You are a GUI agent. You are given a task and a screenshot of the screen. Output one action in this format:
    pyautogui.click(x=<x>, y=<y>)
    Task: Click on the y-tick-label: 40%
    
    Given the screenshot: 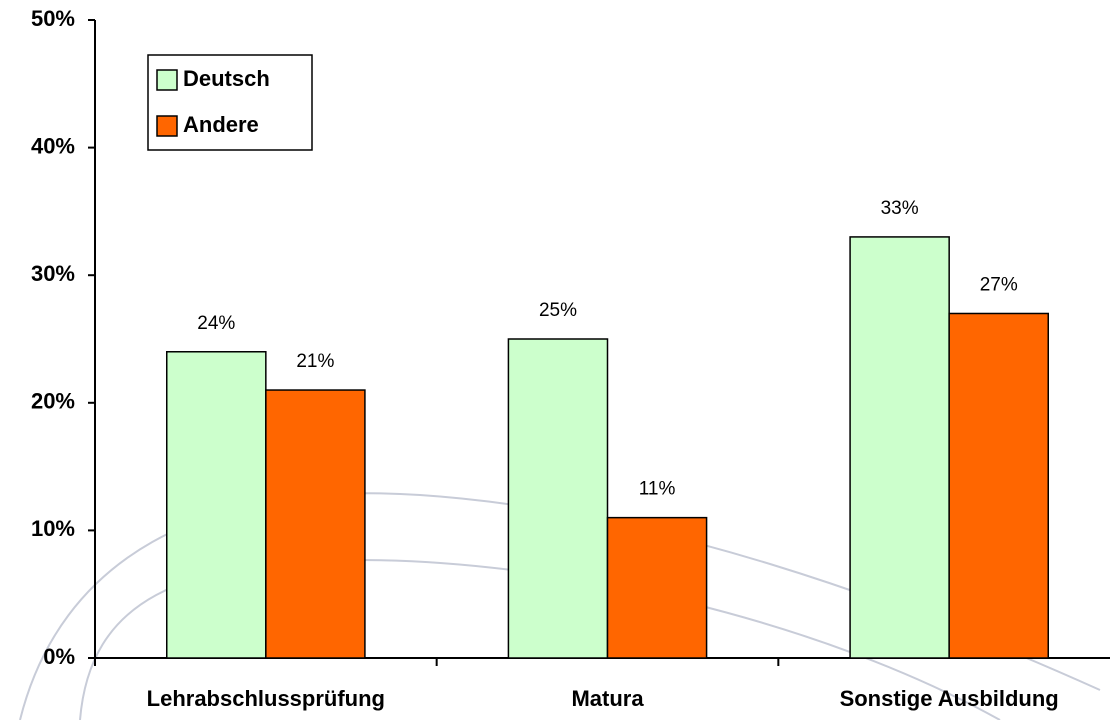 What is the action you would take?
    pyautogui.click(x=53, y=145)
    